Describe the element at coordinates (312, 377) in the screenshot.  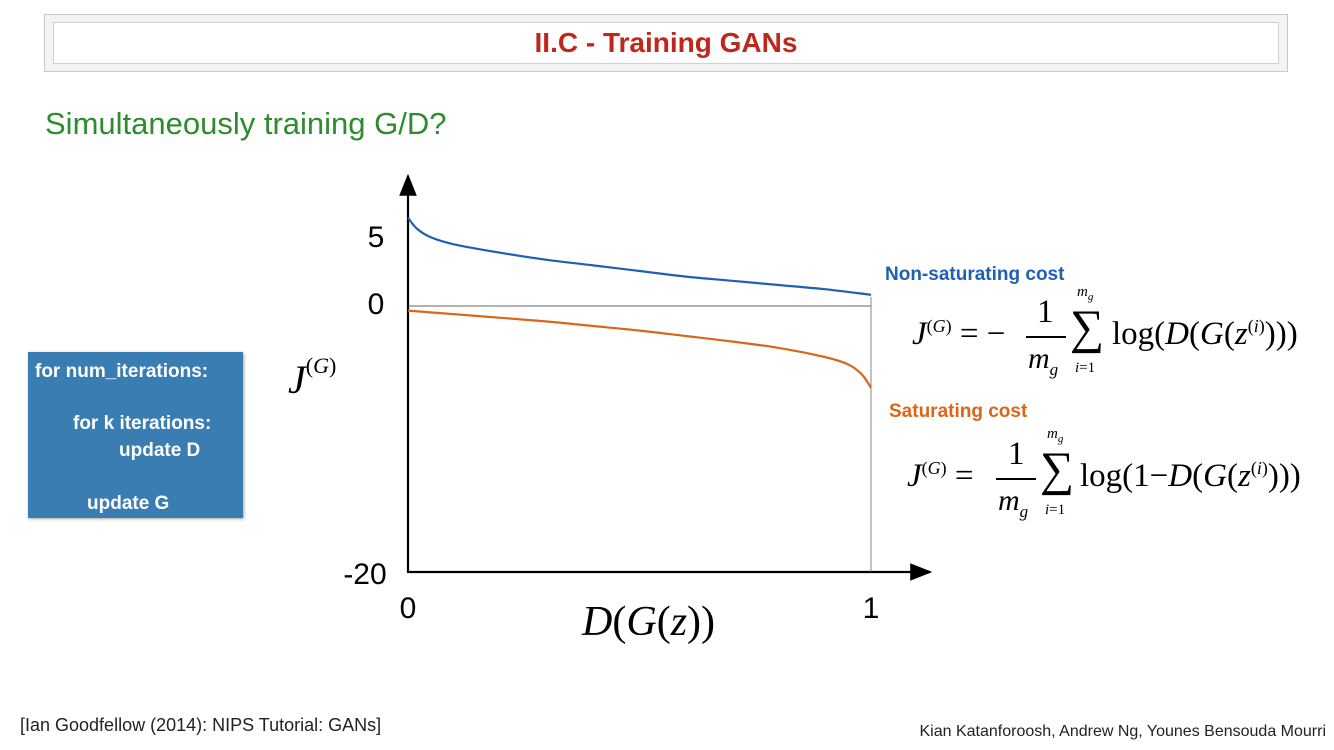
I see `y-axis-label: J(G)` at that location.